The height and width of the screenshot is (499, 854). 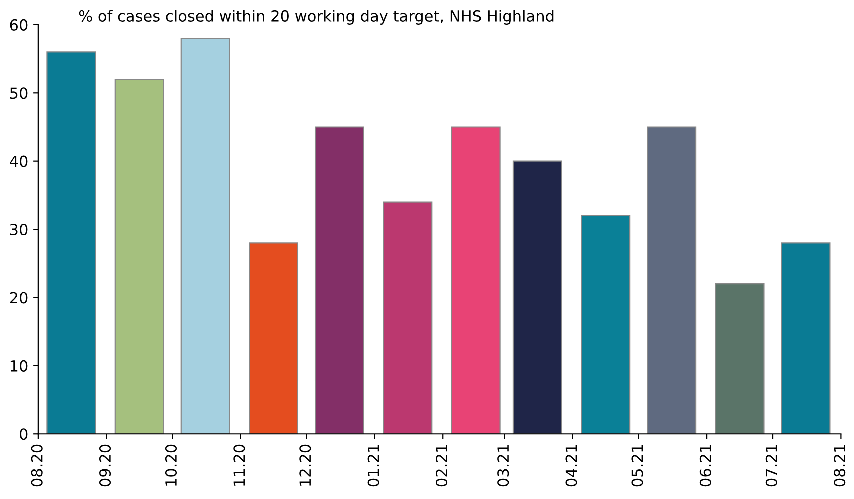 I want to click on x-tick-label: 11.20, so click(x=240, y=465).